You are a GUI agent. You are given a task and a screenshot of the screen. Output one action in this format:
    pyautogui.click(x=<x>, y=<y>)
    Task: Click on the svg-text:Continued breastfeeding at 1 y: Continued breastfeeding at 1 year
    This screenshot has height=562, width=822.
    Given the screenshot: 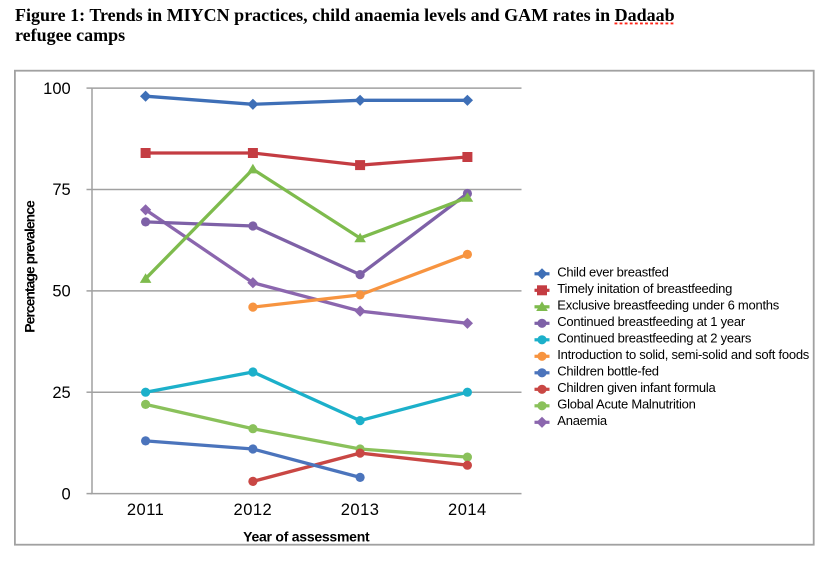 What is the action you would take?
    pyautogui.click(x=651, y=321)
    